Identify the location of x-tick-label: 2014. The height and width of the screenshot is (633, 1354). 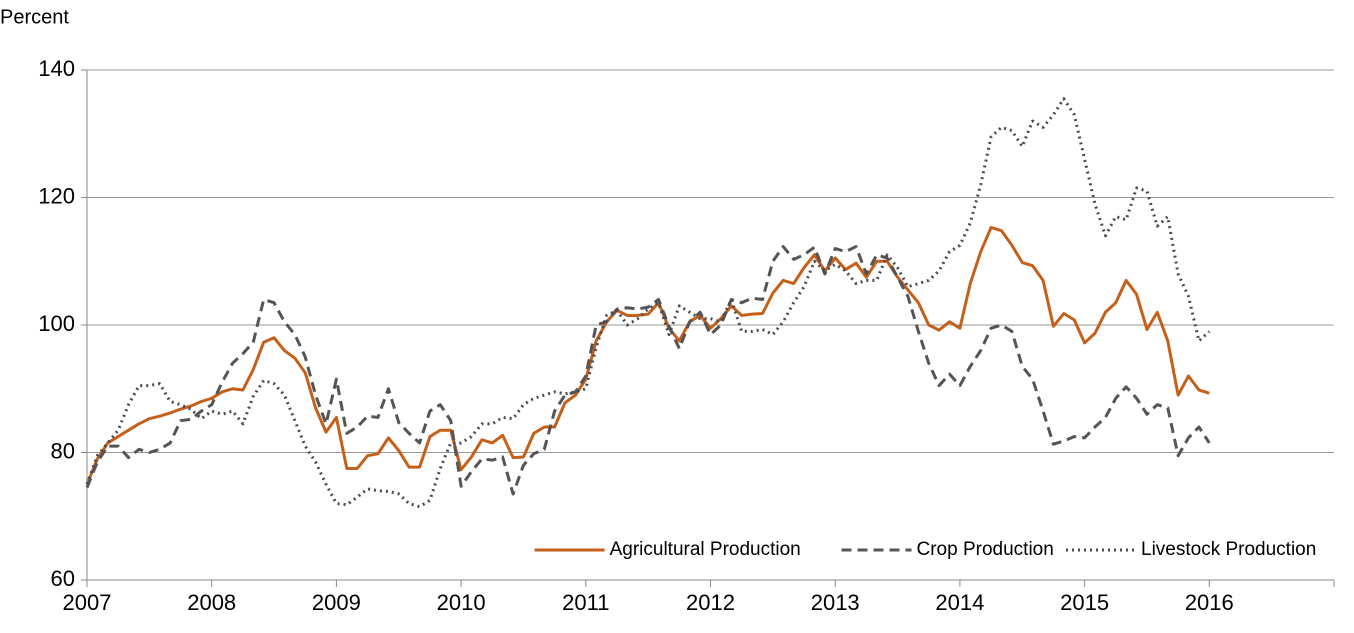
(959, 602).